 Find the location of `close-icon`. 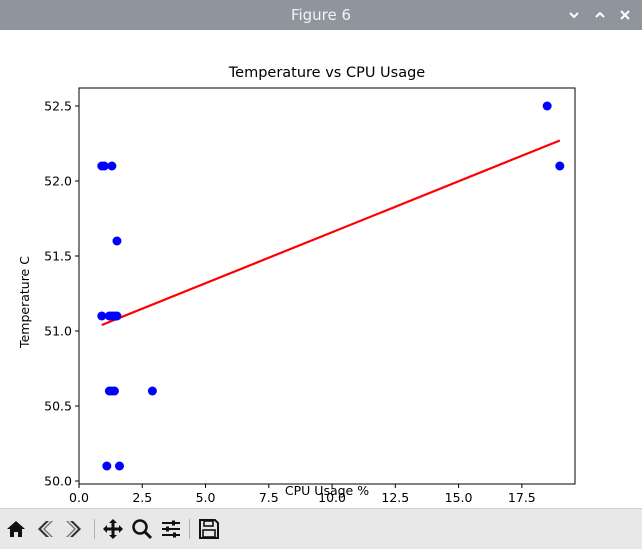

close-icon is located at coordinates (625, 15).